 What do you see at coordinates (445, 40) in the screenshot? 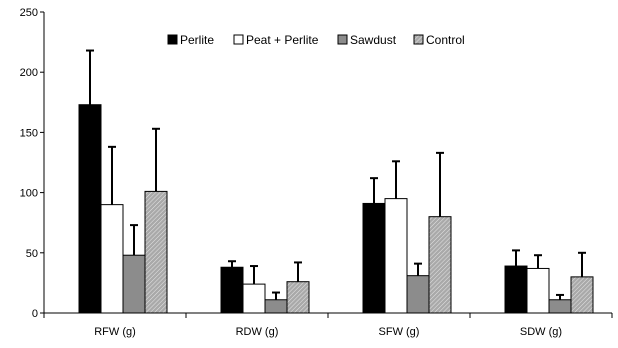
I see `legend-label: Control` at bounding box center [445, 40].